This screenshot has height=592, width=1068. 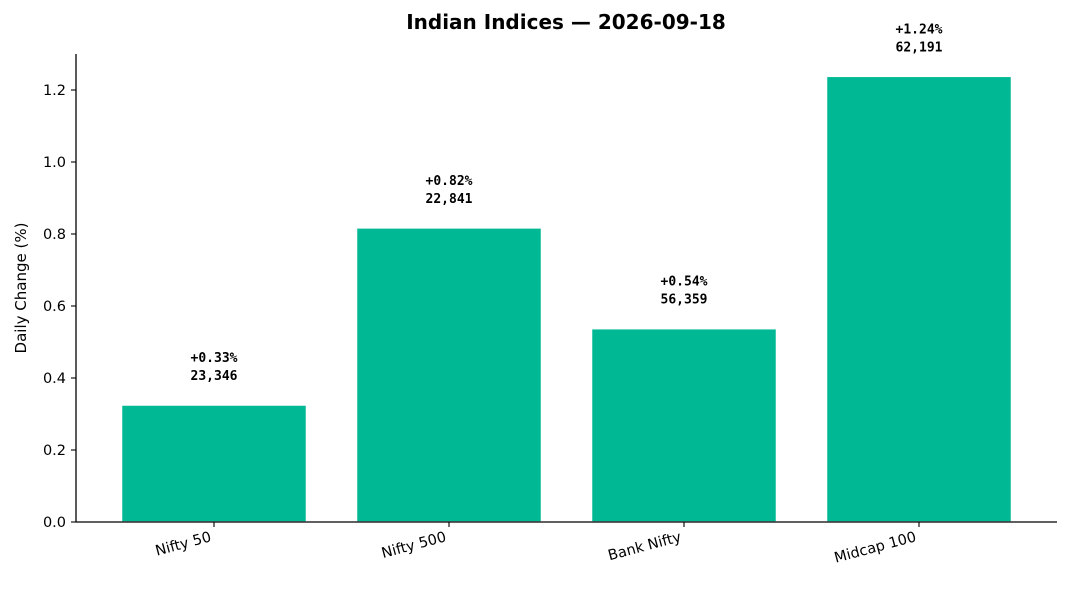 I want to click on x-tick-label: Bank Nifty, so click(x=644, y=546).